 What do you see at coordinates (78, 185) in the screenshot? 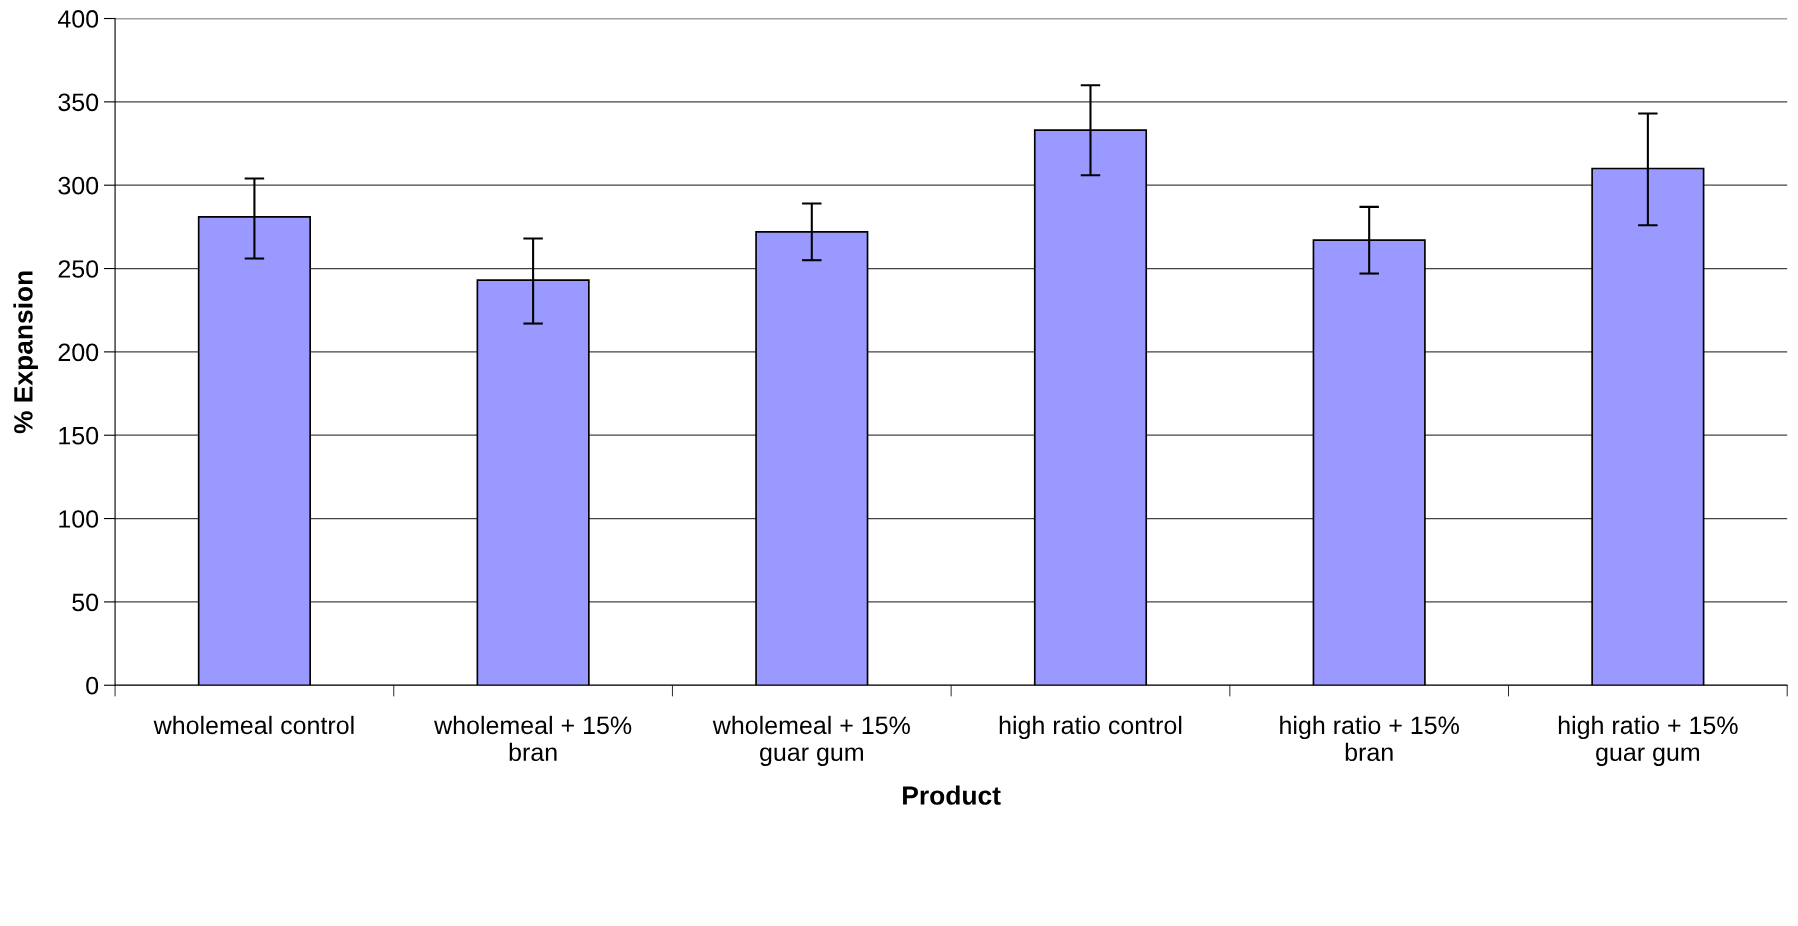
I see `y-tick-label: 300` at bounding box center [78, 185].